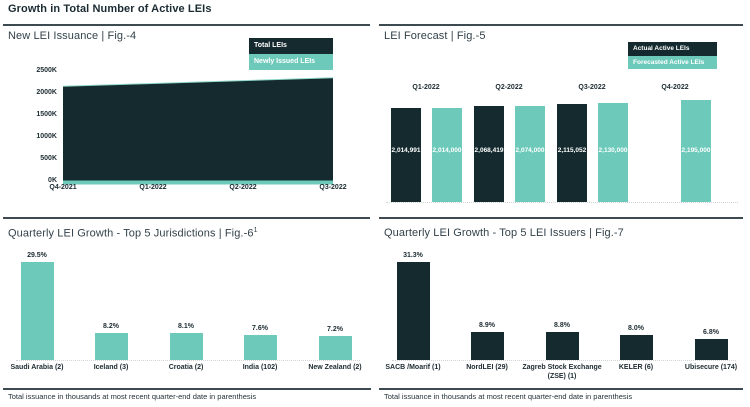 The height and width of the screenshot is (407, 750). I want to click on total-leis-top-edge, so click(198, 82).